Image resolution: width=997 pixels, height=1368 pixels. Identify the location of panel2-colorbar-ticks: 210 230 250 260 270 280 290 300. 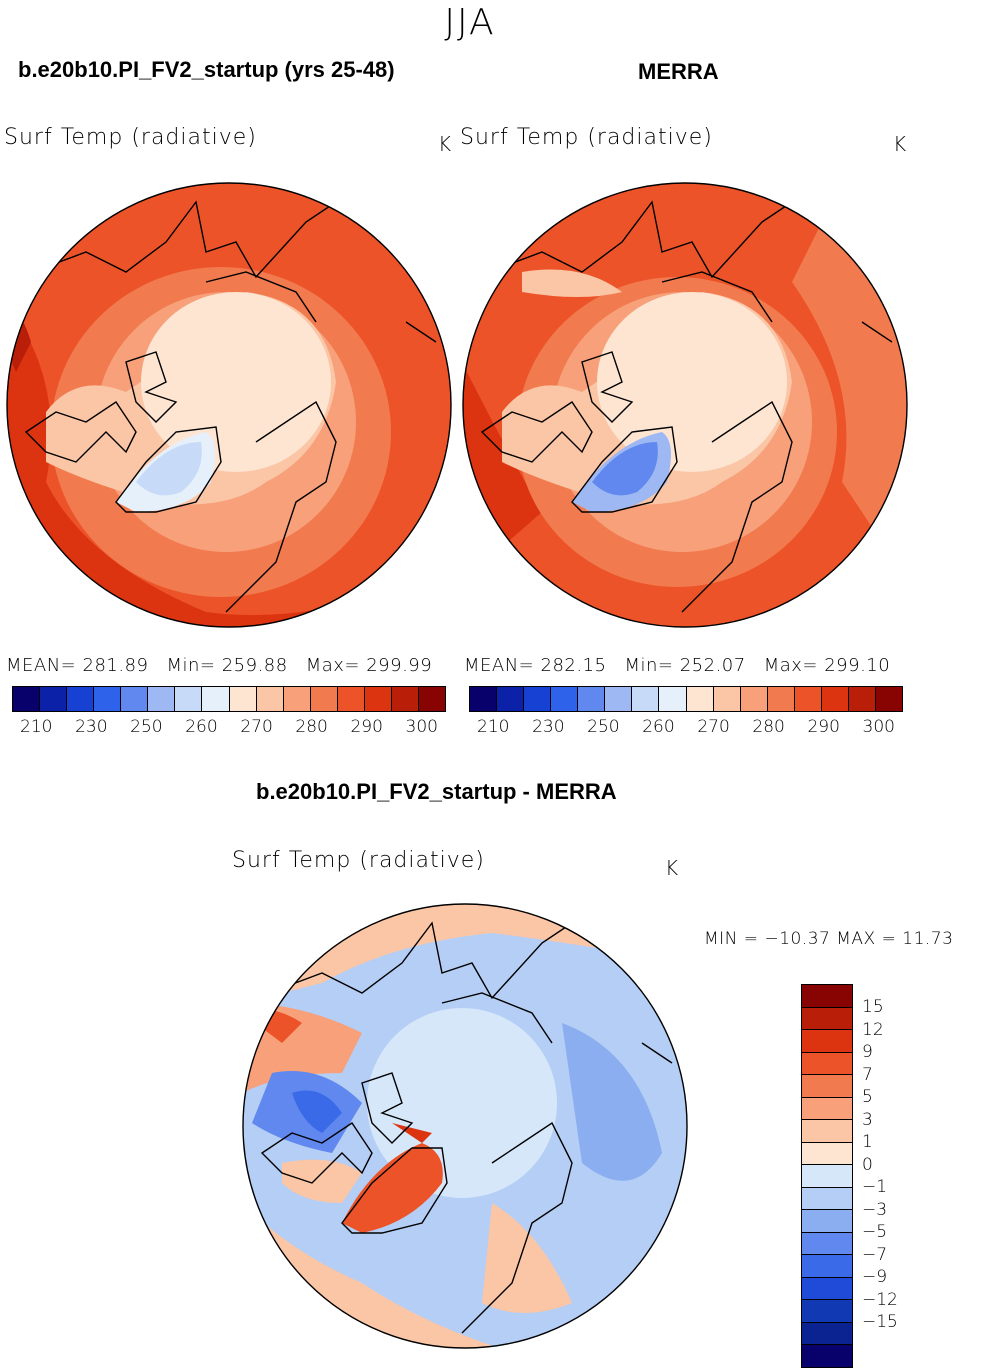
(686, 727).